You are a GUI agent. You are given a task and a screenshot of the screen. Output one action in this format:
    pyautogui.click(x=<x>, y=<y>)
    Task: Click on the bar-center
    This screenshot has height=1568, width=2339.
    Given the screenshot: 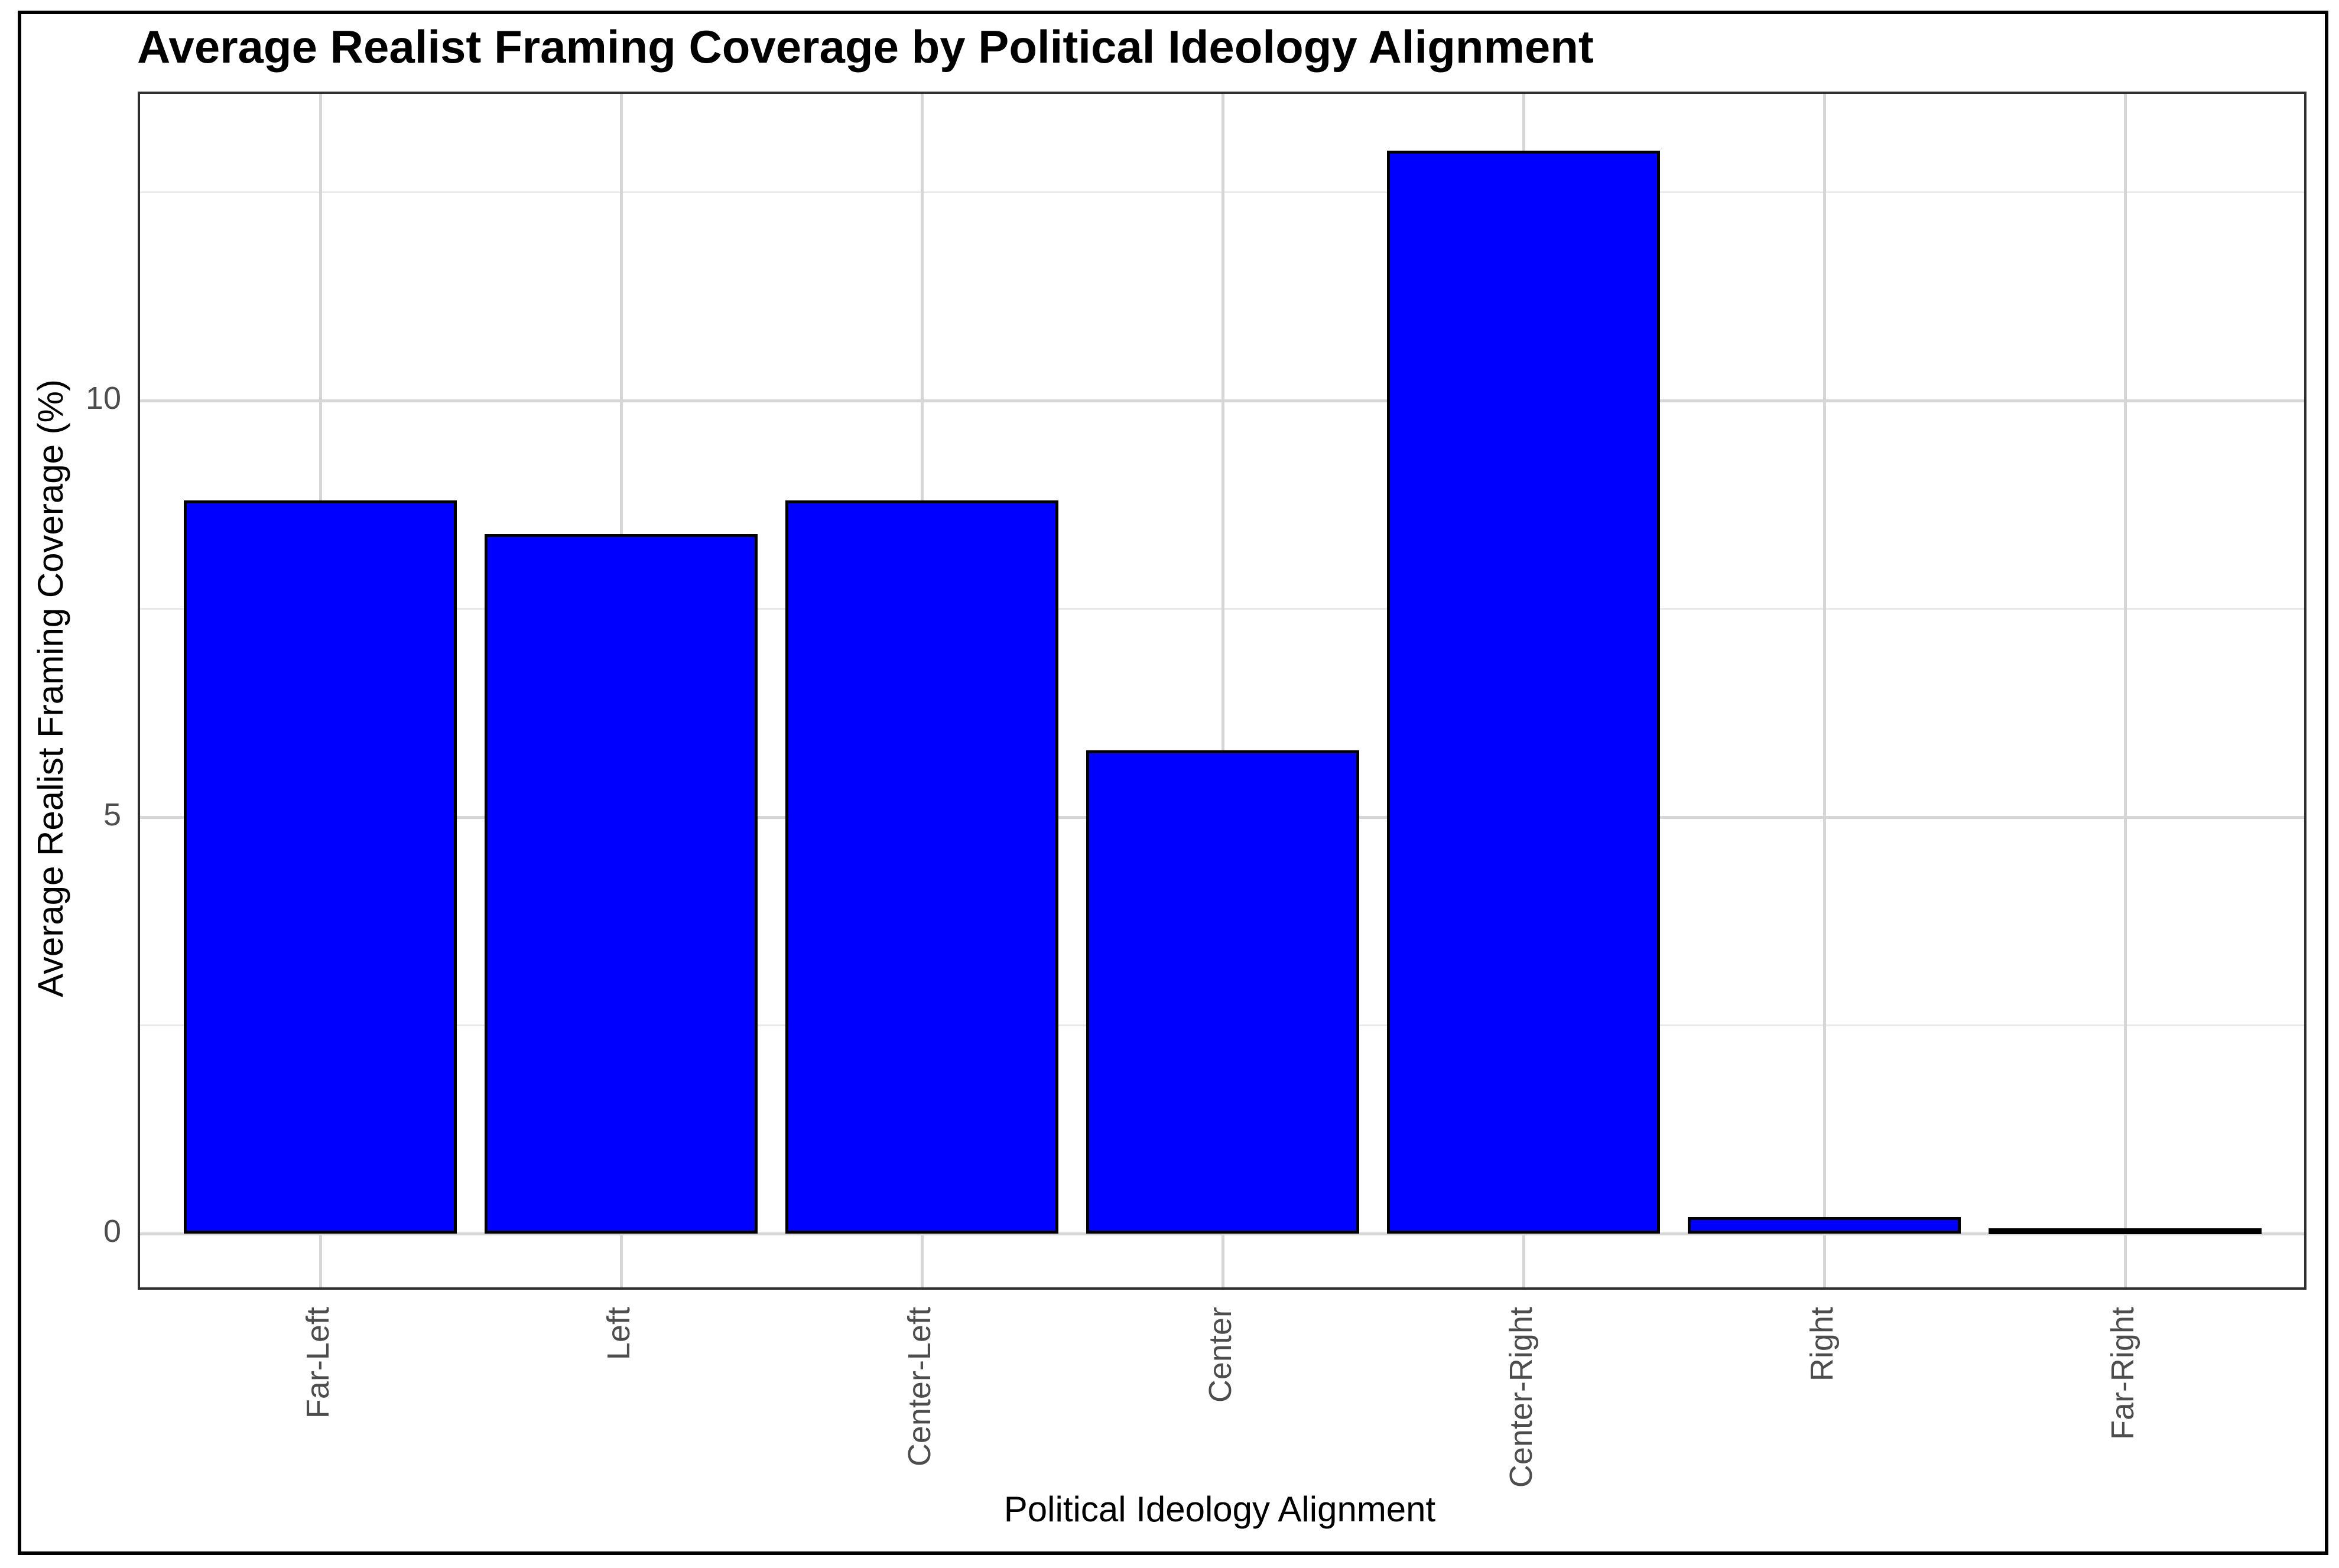 What is the action you would take?
    pyautogui.click(x=1222, y=992)
    